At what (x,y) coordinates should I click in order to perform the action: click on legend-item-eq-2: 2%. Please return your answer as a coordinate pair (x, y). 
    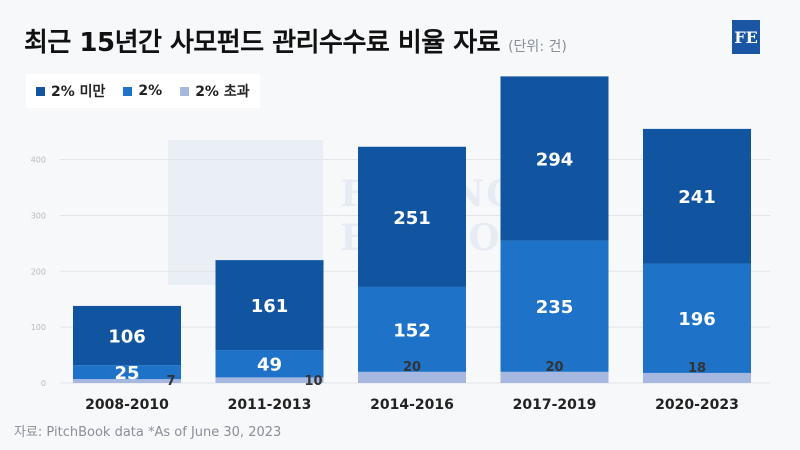
    Looking at the image, I should click on (142, 91).